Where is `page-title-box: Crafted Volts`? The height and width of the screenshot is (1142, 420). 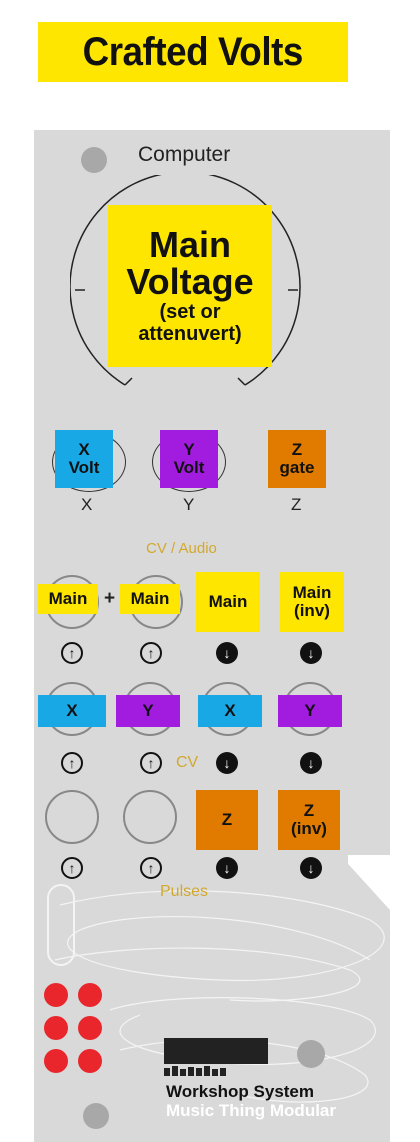 page-title-box: Crafted Volts is located at coordinates (193, 52).